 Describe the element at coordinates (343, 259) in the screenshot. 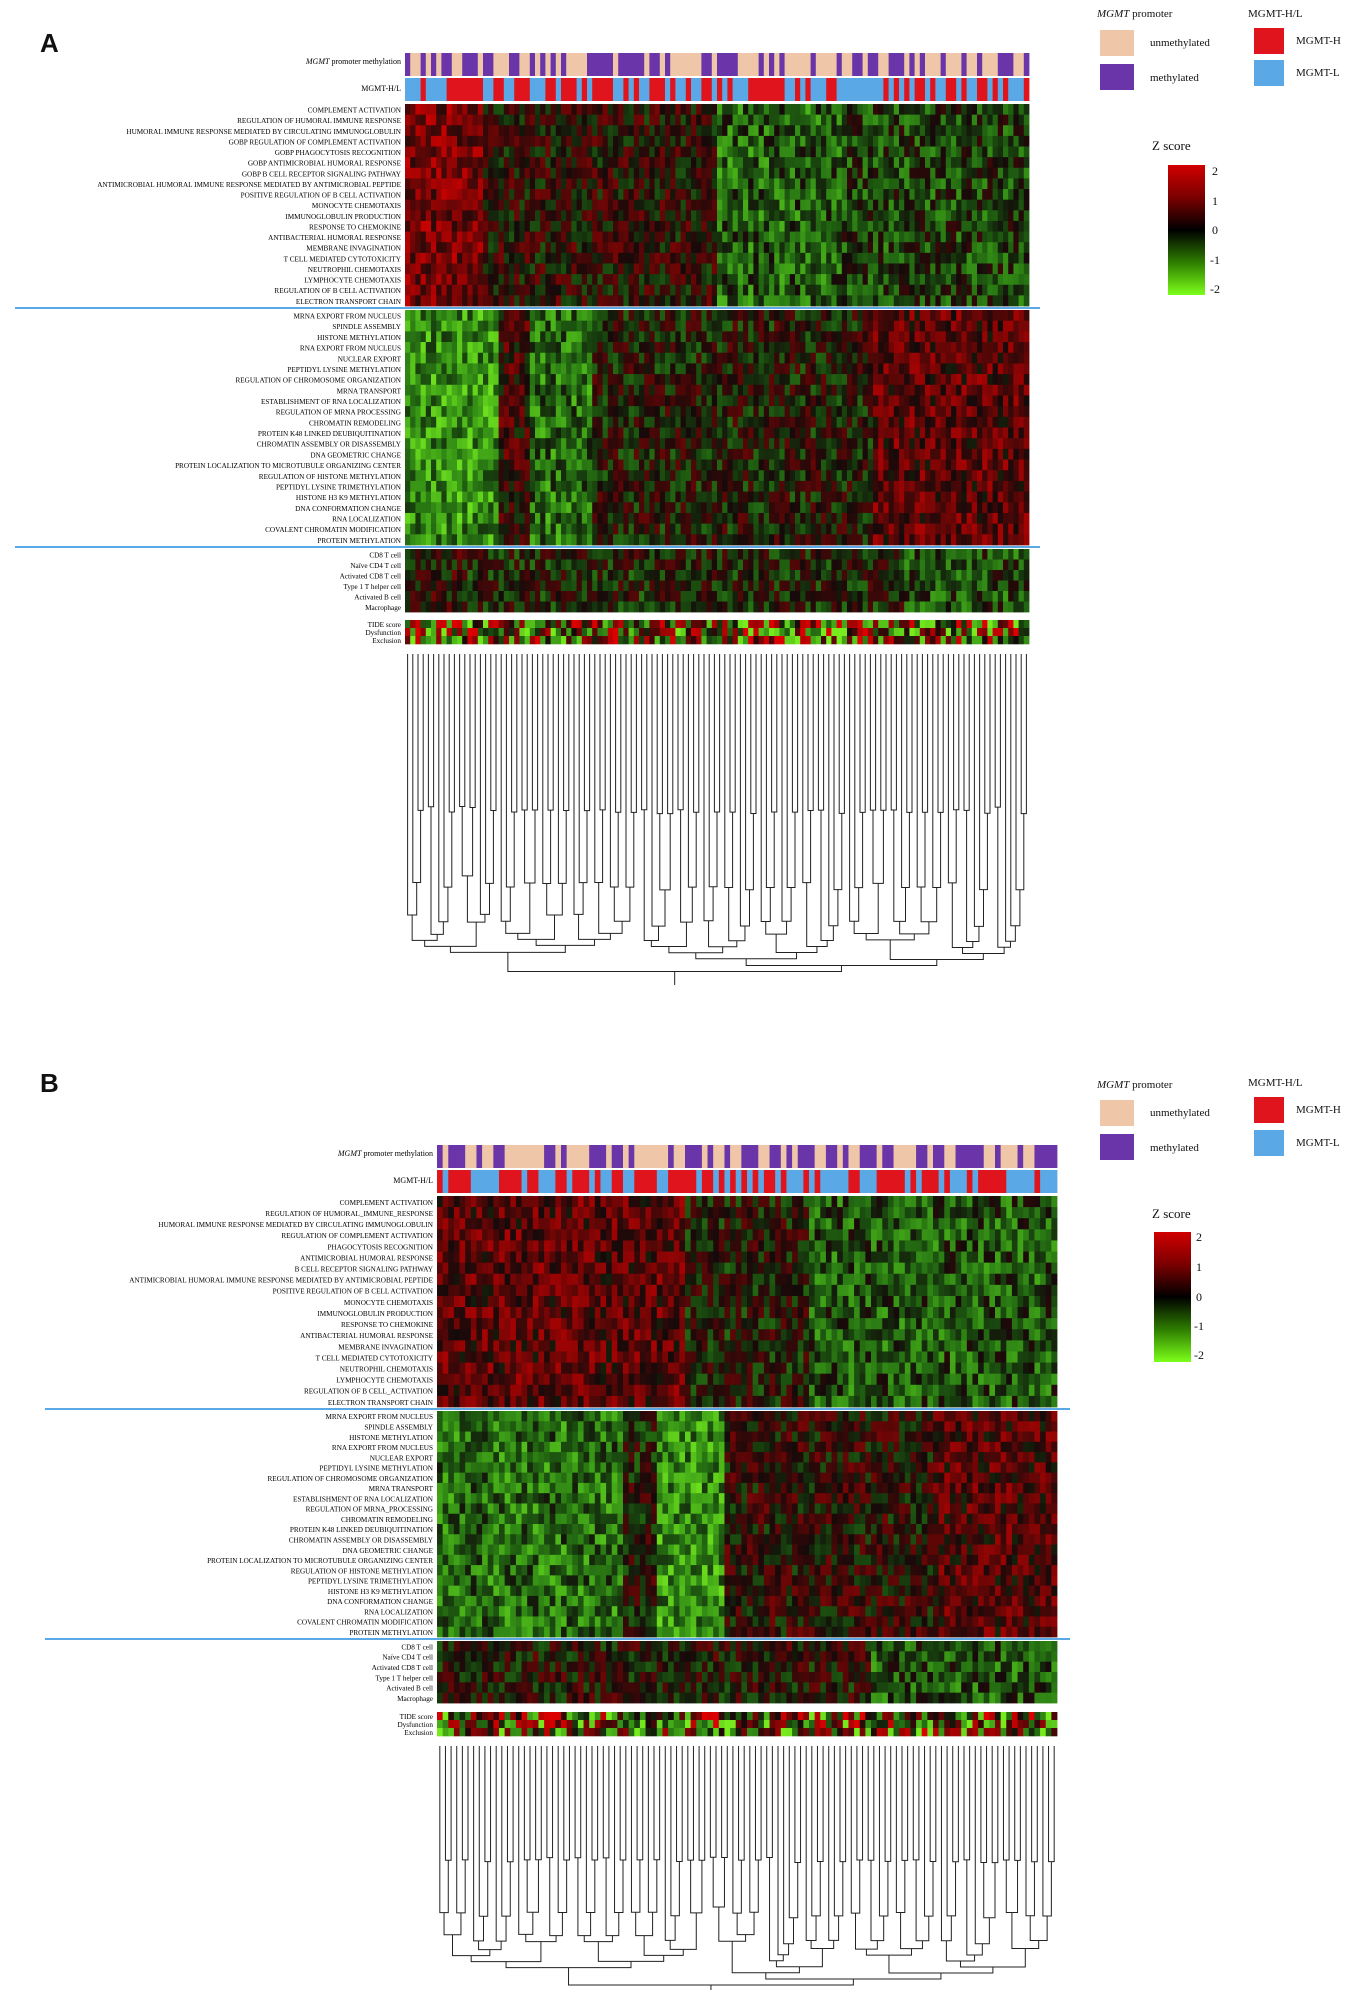

I see `row-label: T CELL MEDIATED CYTOTOXICITY` at that location.